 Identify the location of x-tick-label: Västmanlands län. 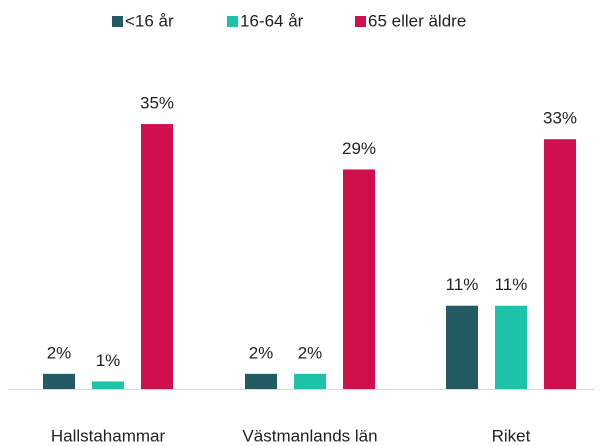
(309, 435).